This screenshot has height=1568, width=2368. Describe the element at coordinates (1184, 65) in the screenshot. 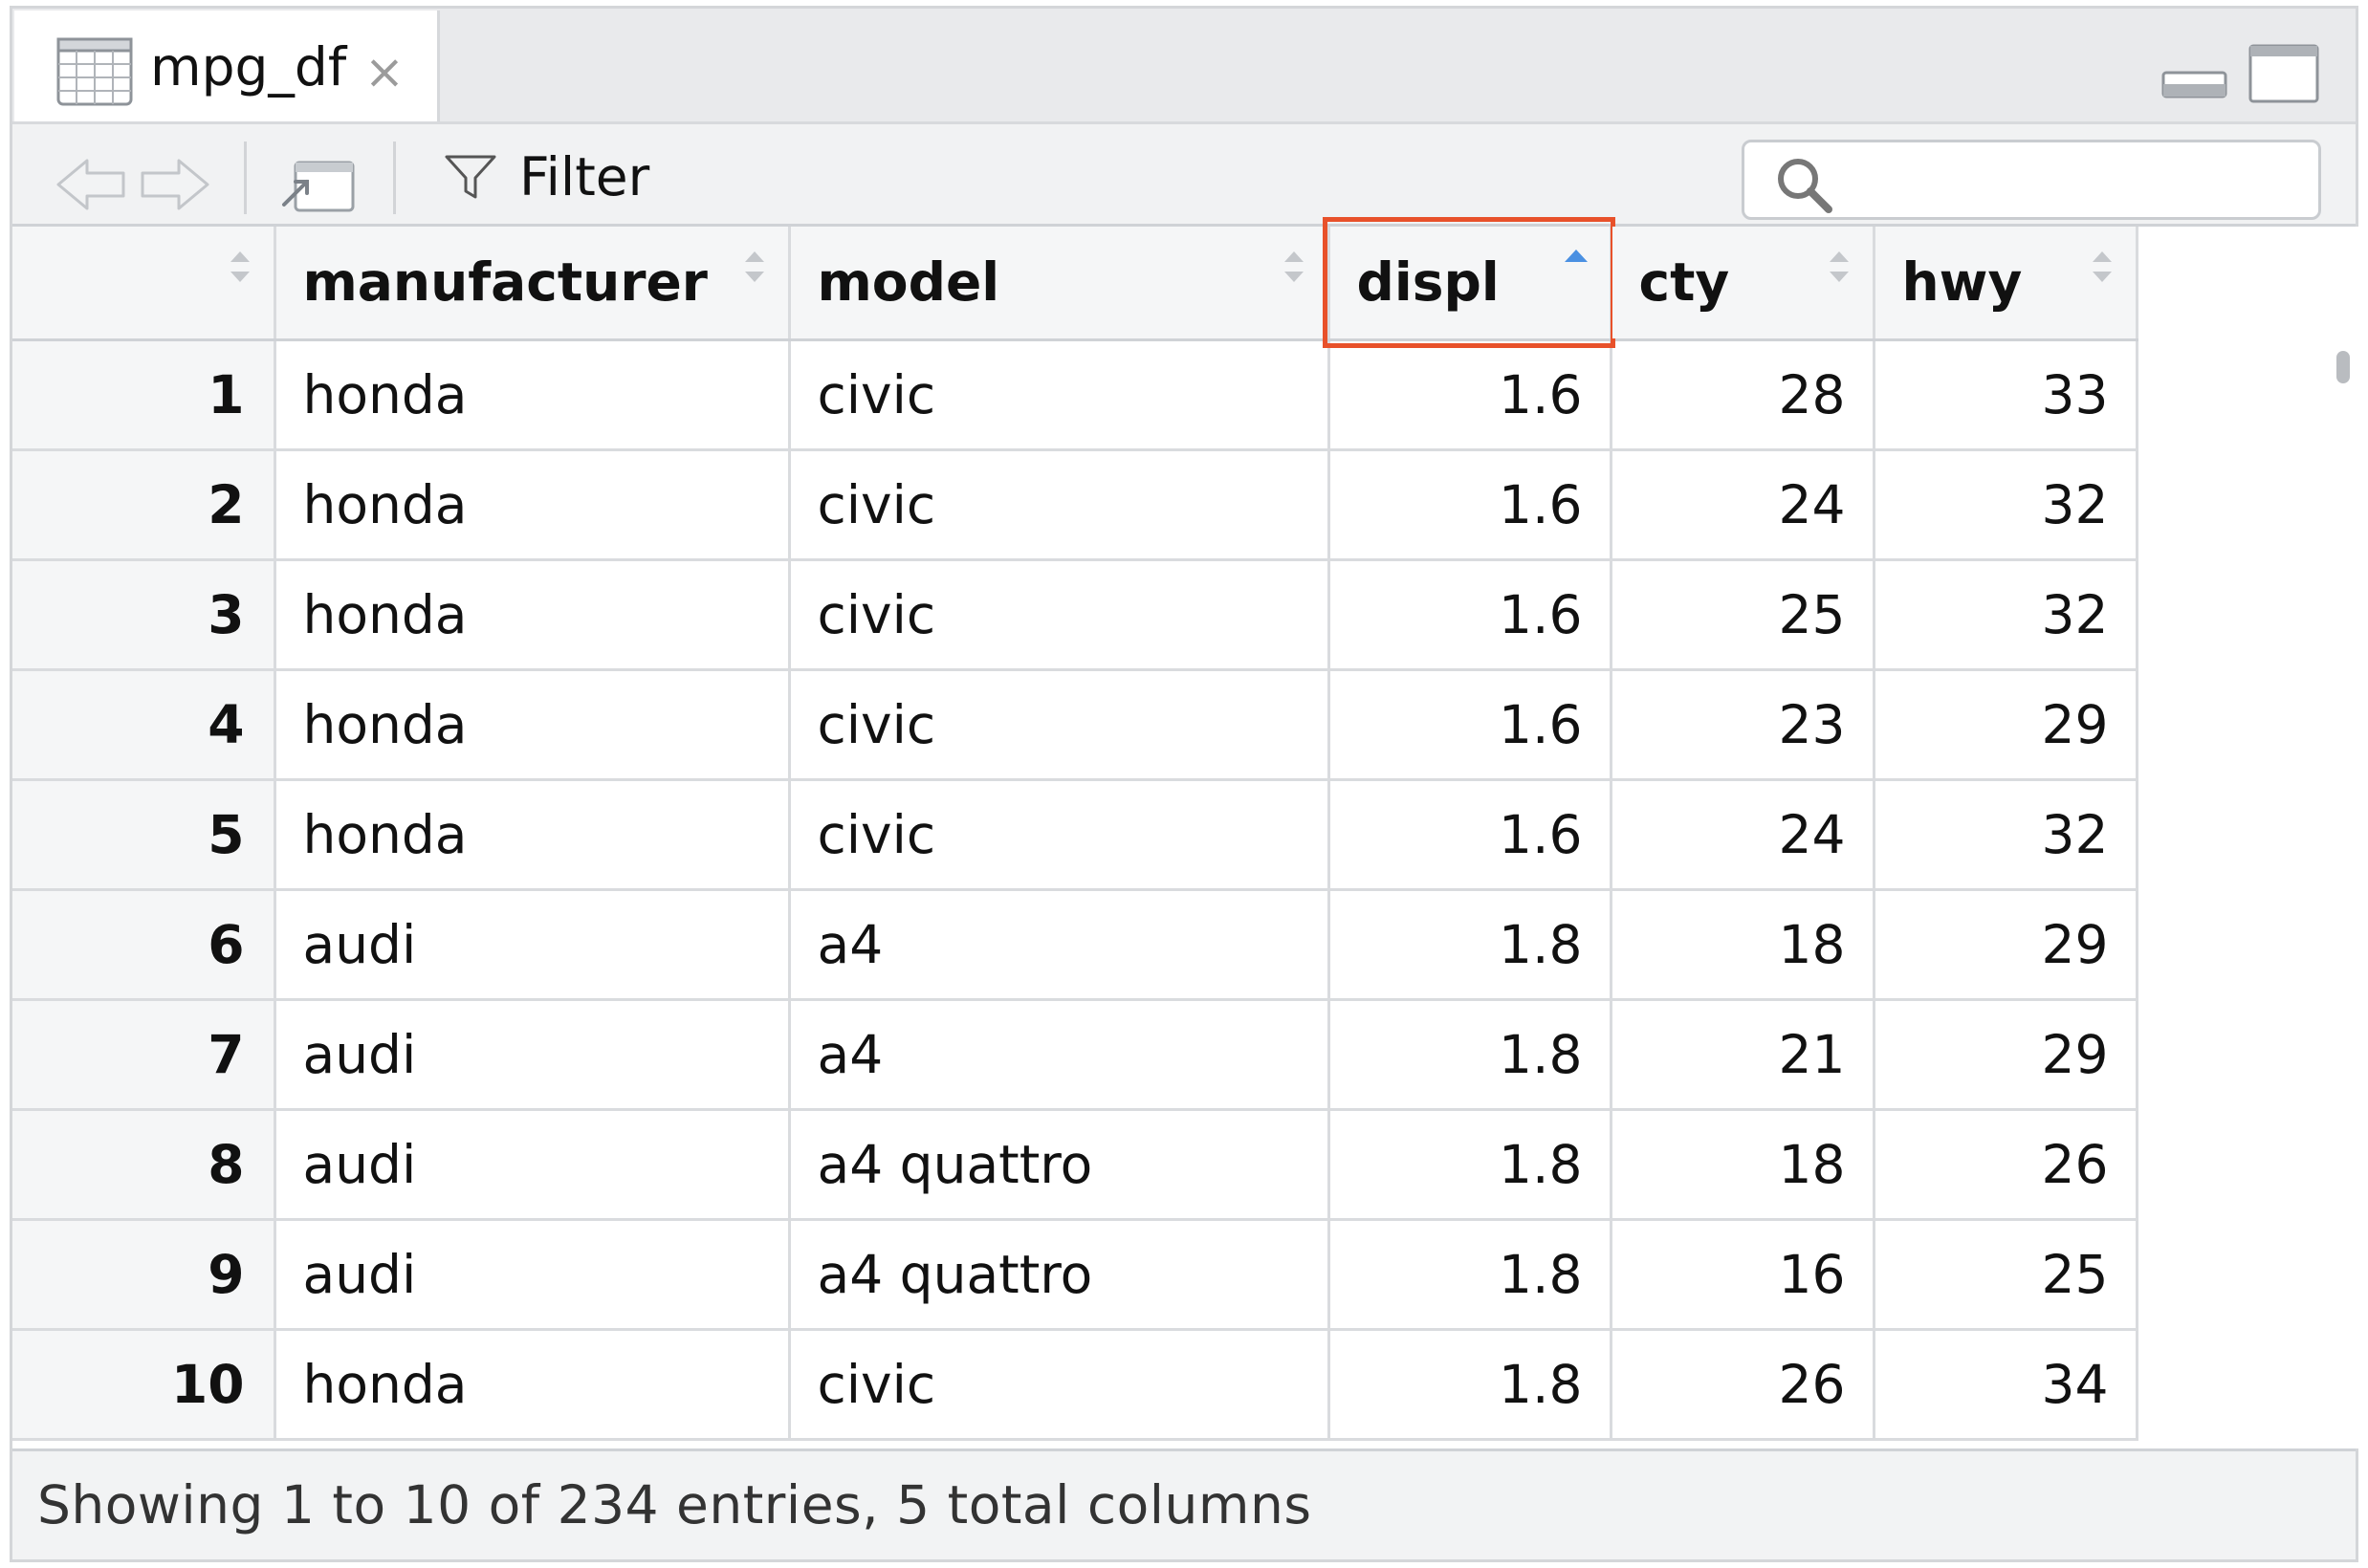

I see `tab-strip: mpg_df ×` at that location.